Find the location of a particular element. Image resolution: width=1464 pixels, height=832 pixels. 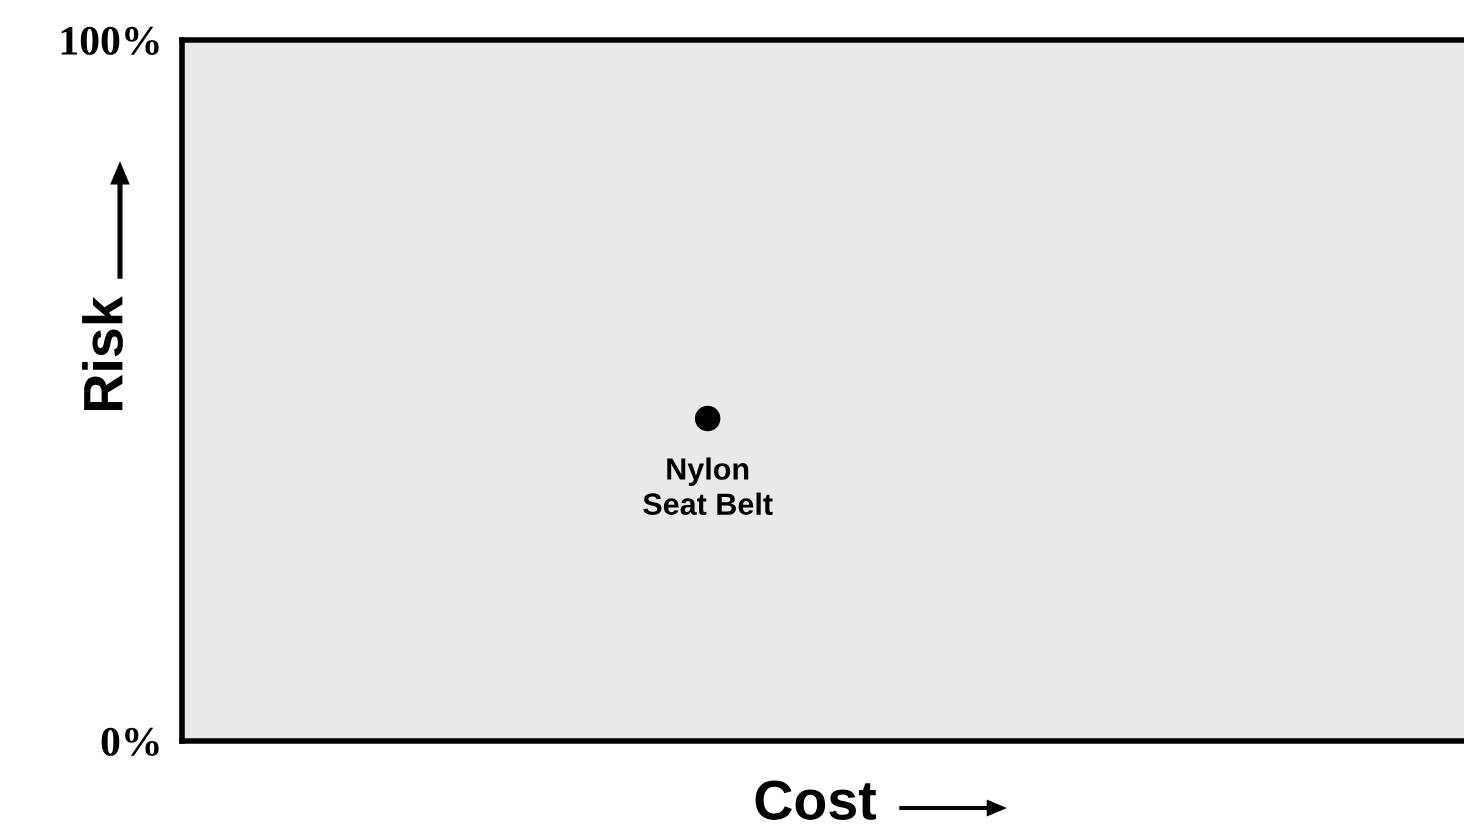

y-tick-label: 0% is located at coordinates (130, 741).